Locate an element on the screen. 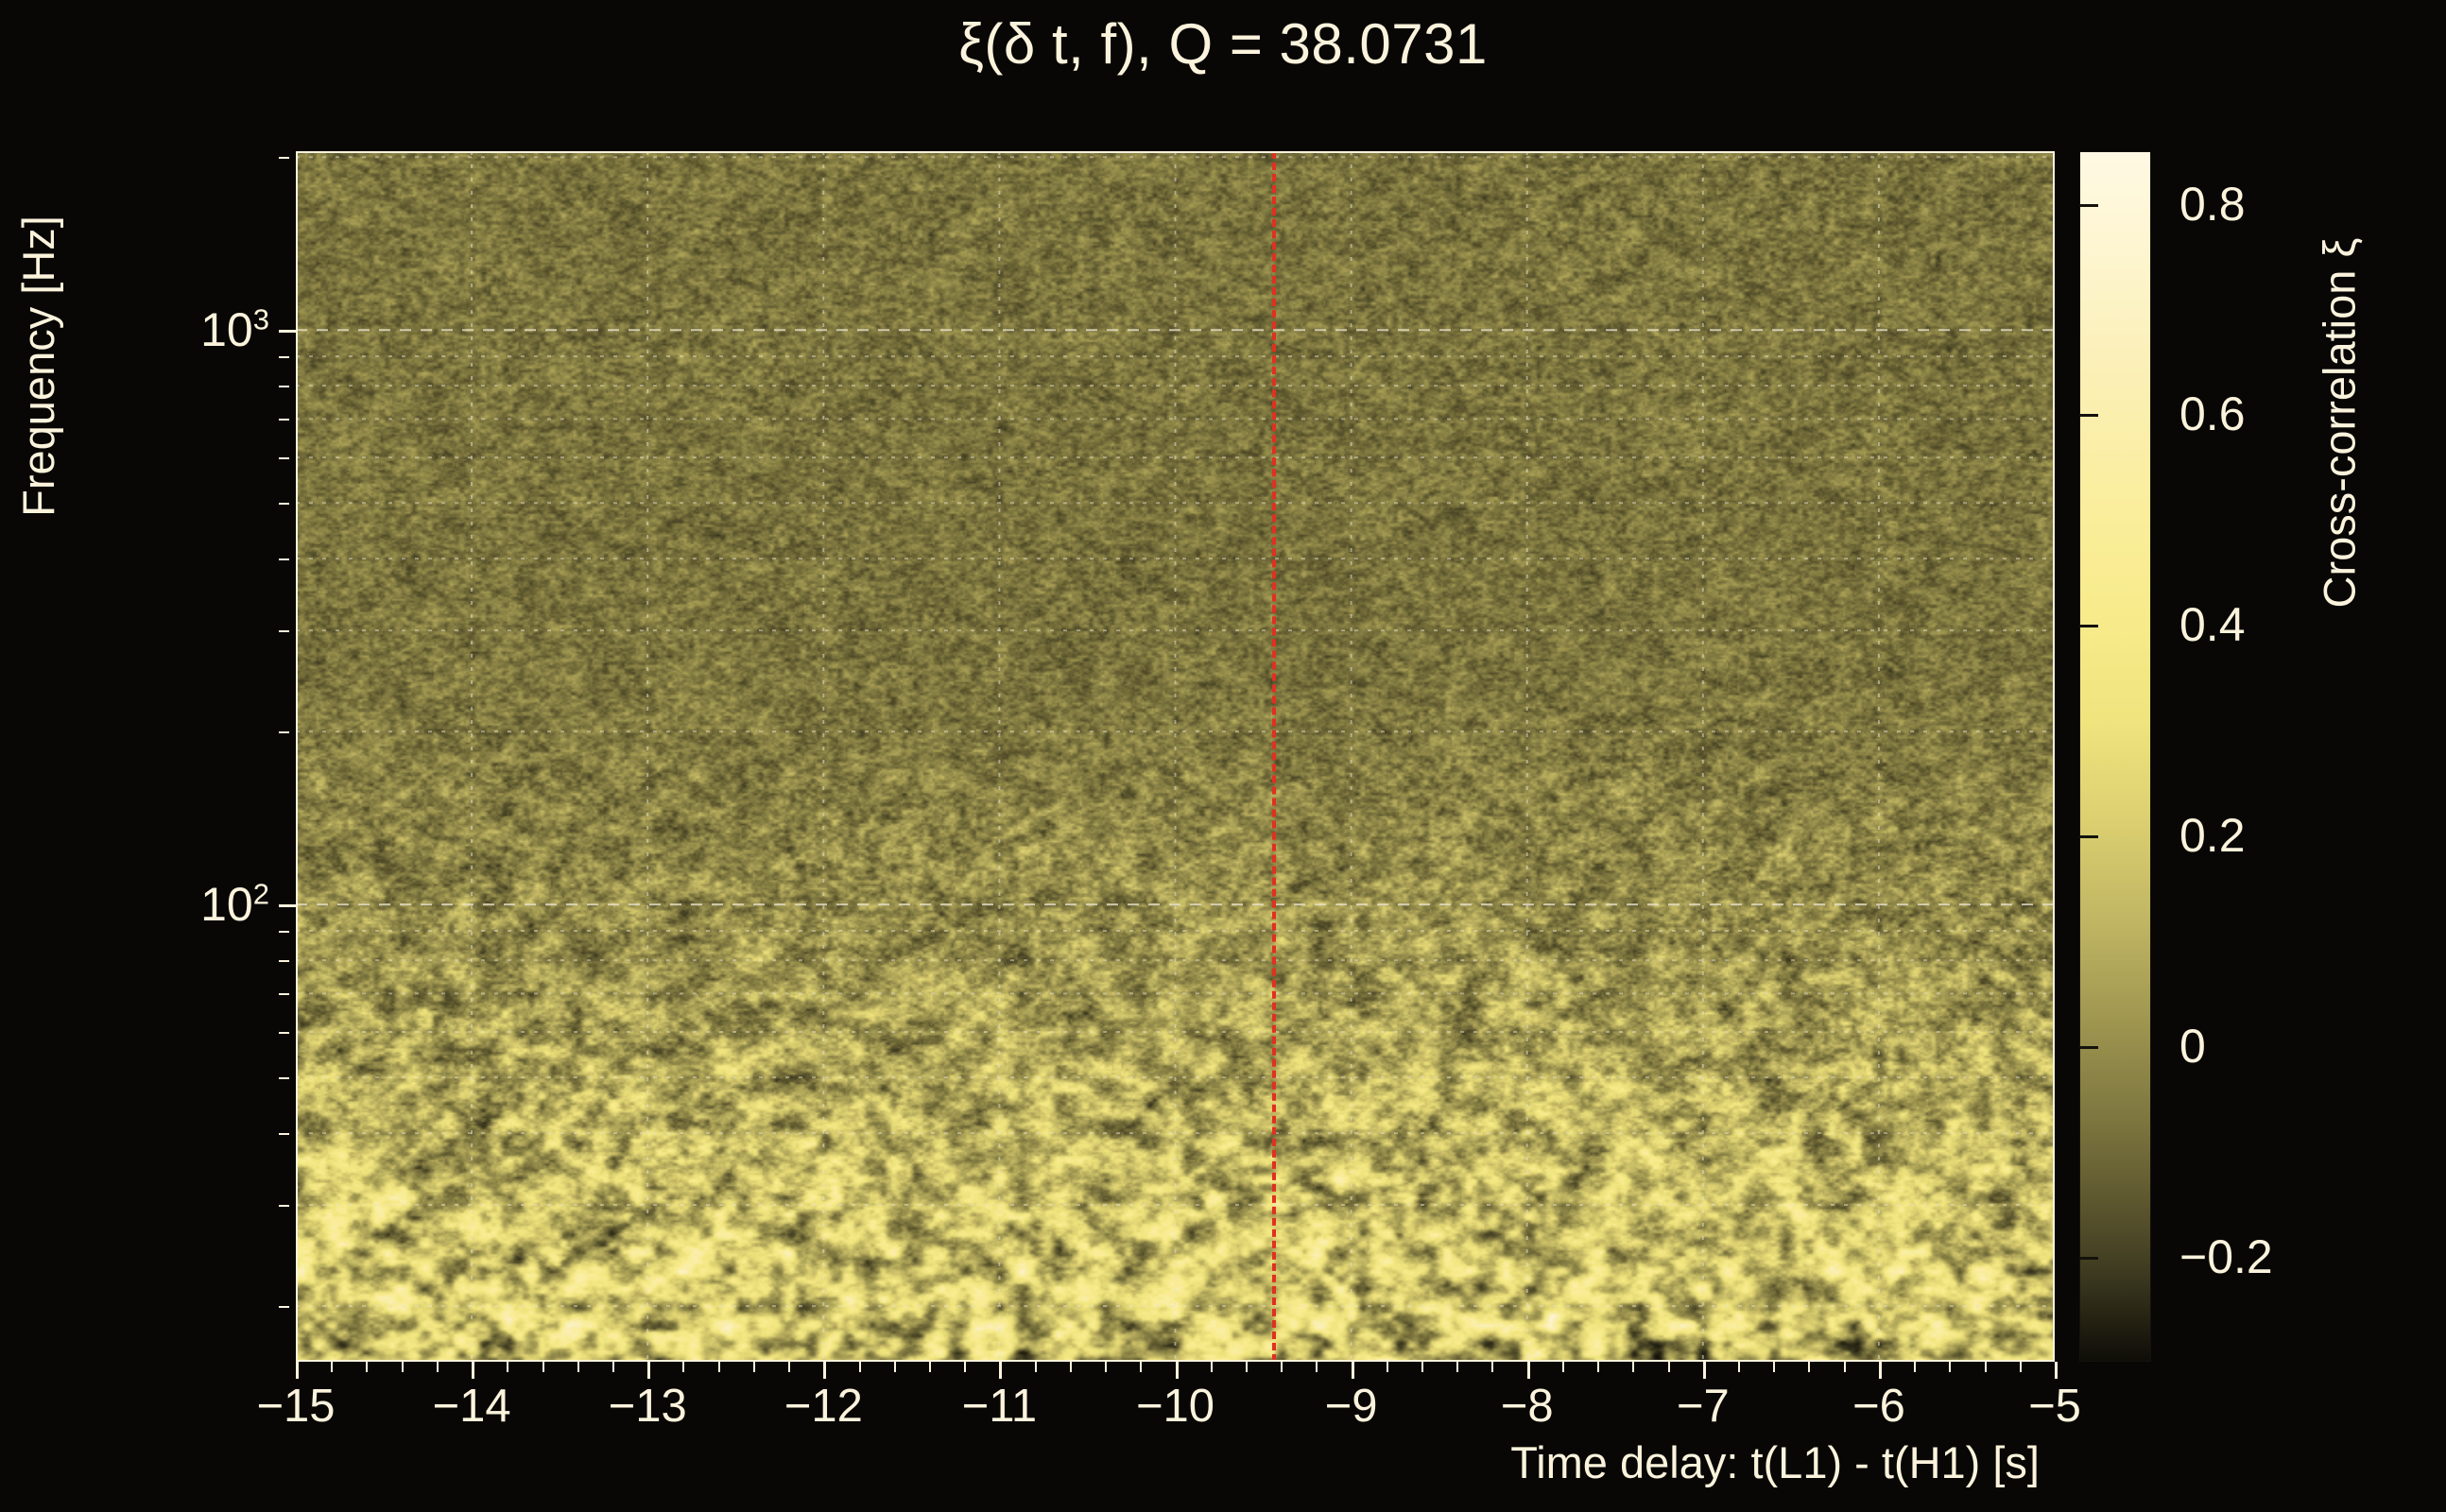  colorbar-tick-label: 0.6 is located at coordinates (2212, 414).